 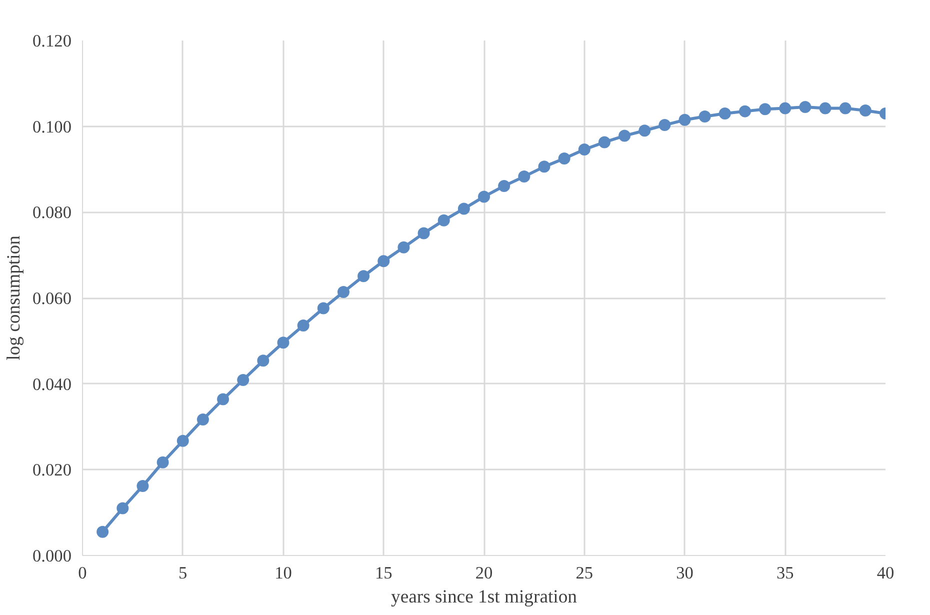 What do you see at coordinates (484, 573) in the screenshot?
I see `x-tick-label: 20` at bounding box center [484, 573].